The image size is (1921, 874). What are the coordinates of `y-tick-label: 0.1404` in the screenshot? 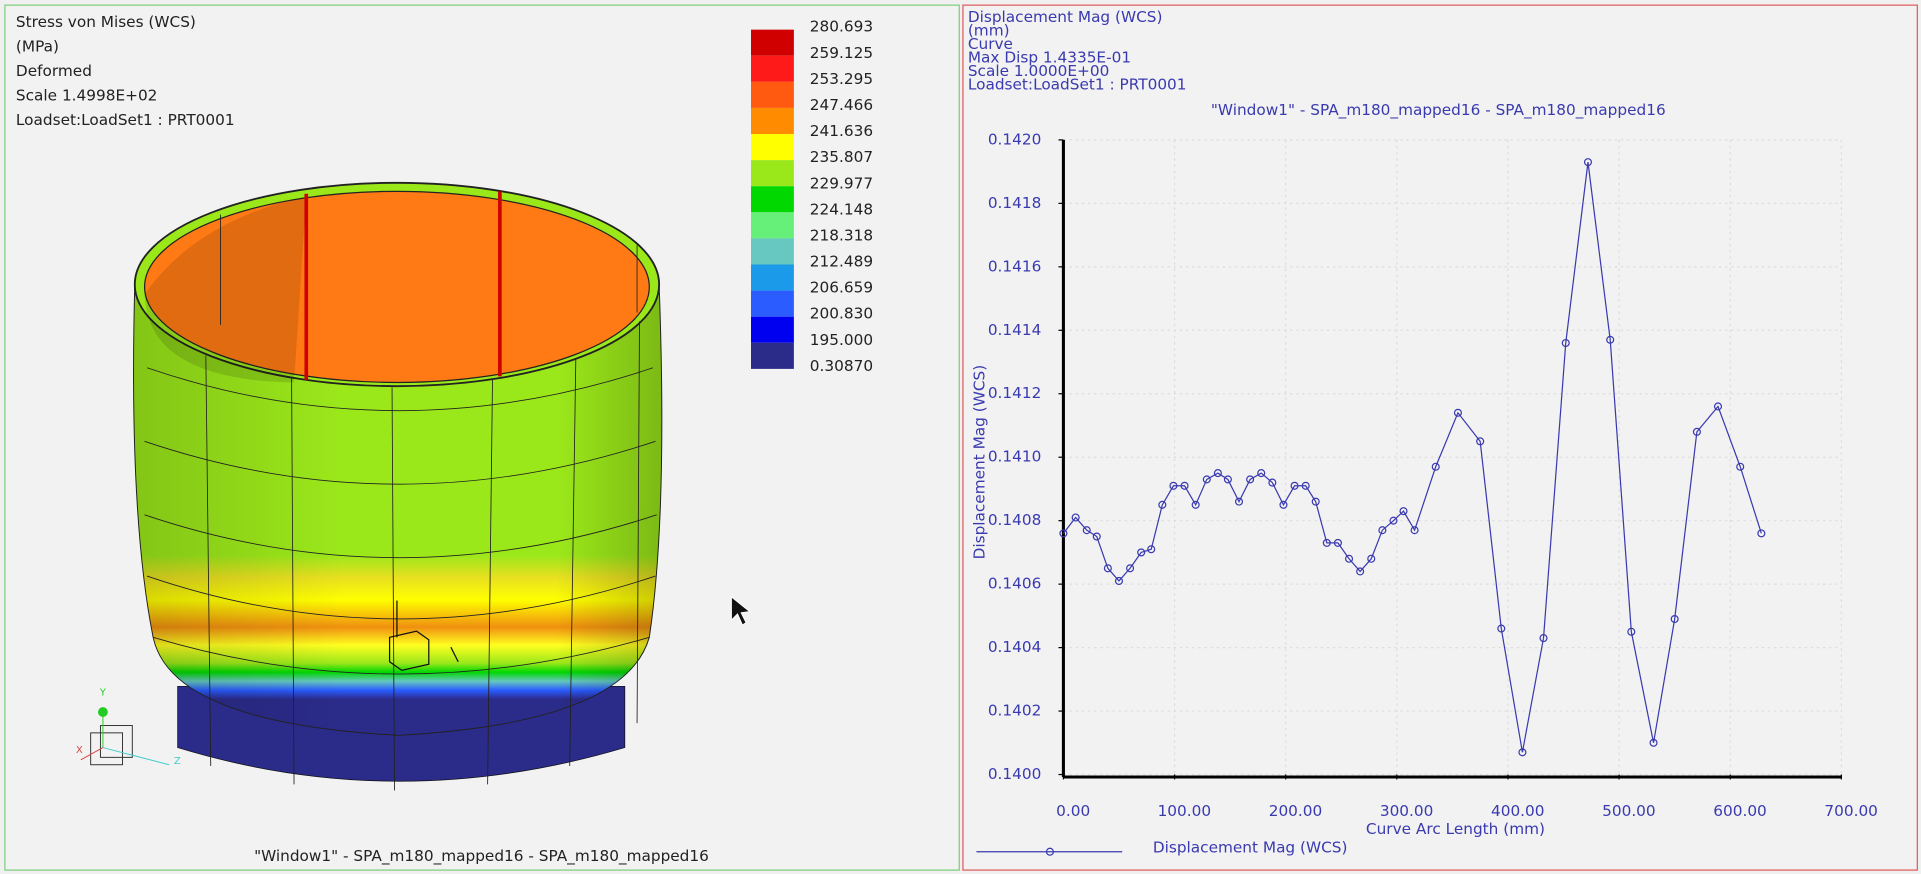 It's located at (1015, 647).